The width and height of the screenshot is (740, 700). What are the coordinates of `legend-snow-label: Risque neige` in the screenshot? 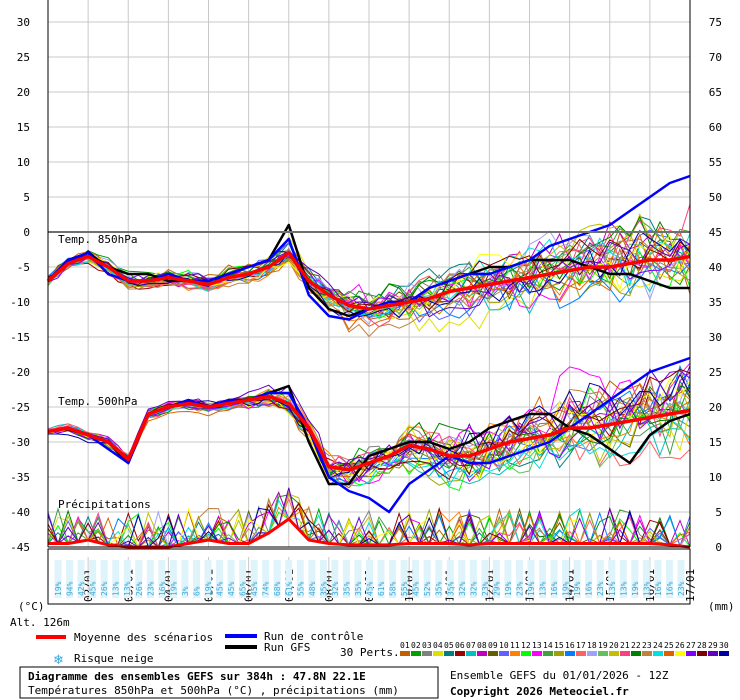 It's located at (113, 658).